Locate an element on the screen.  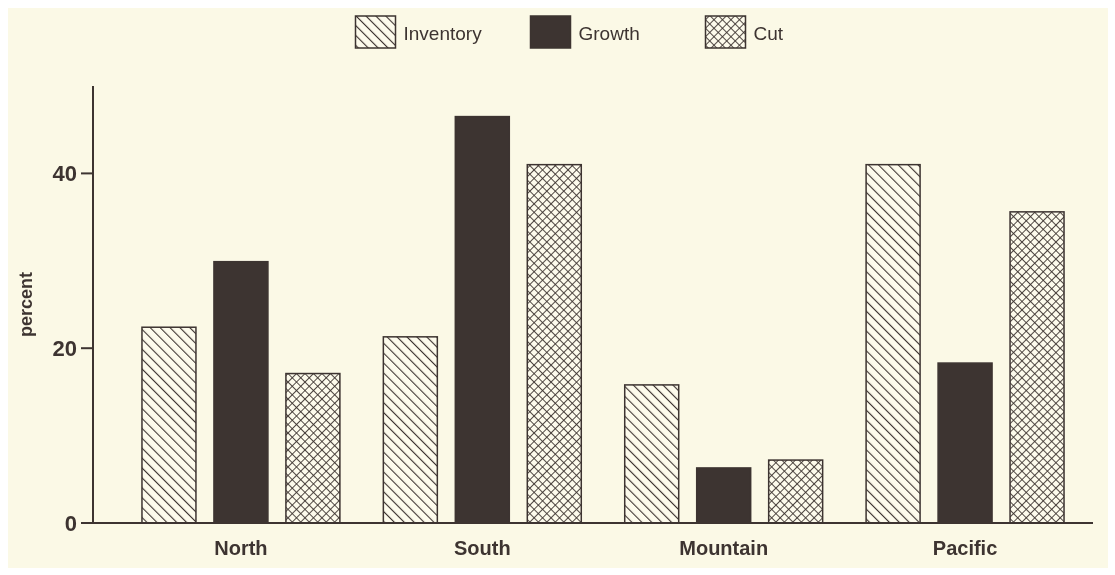
x-tick-label: South is located at coordinates (482, 548).